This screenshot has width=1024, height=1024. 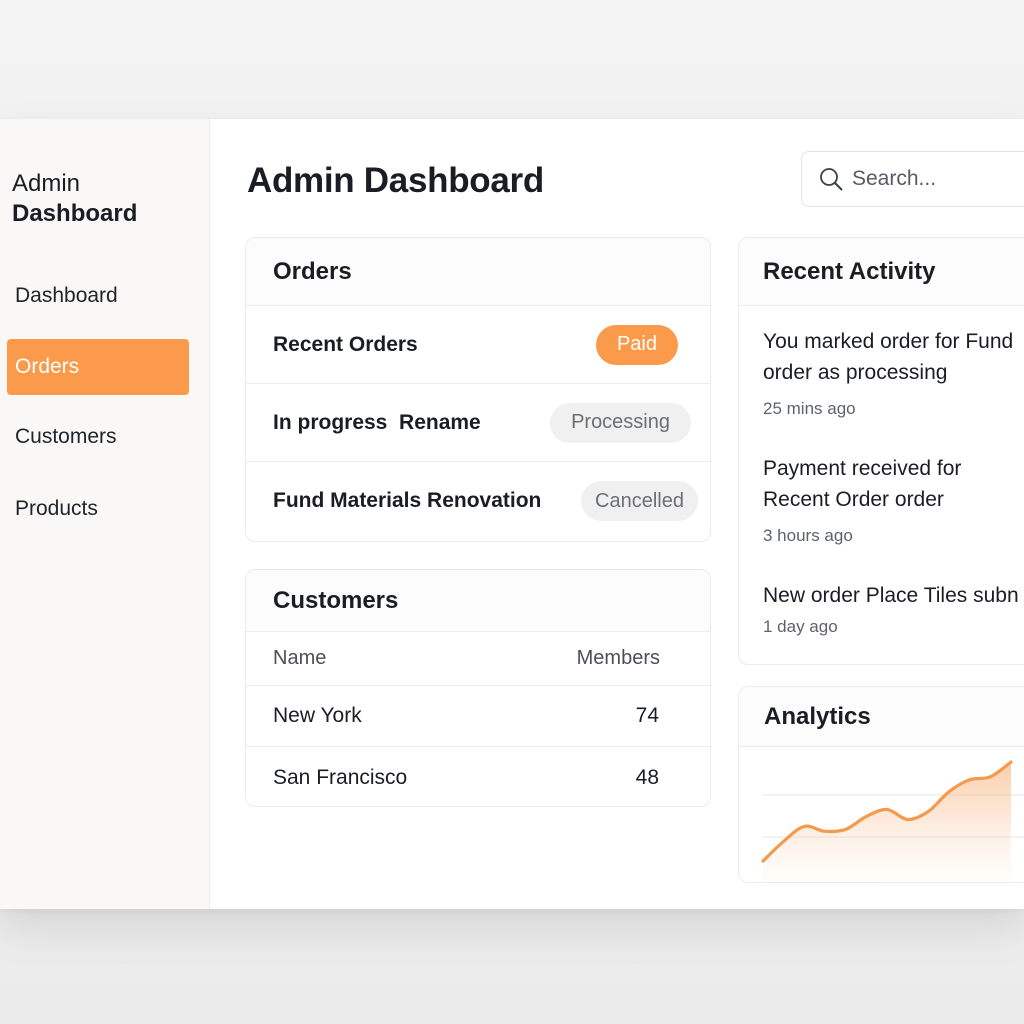 What do you see at coordinates (56, 508) in the screenshot?
I see `sidebar-item-products: Products` at bounding box center [56, 508].